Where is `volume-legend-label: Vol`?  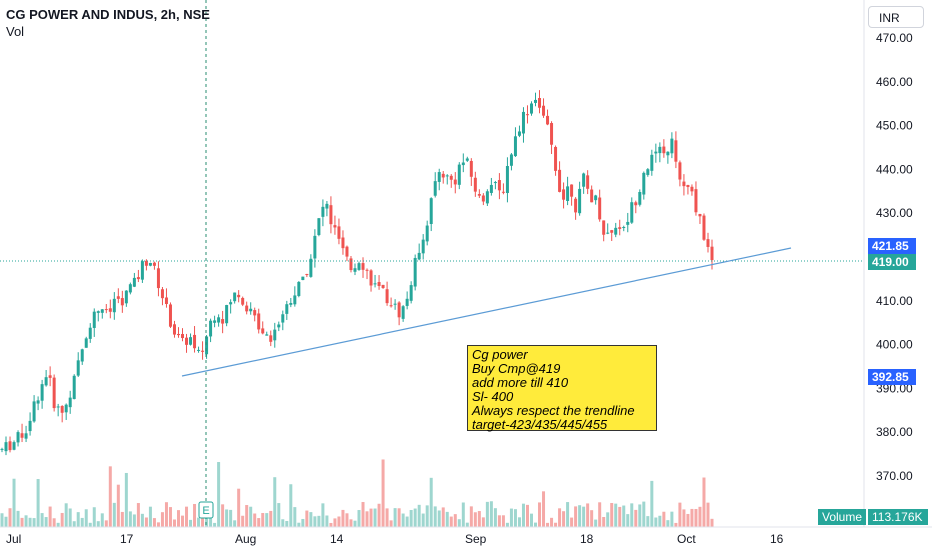 volume-legend-label: Vol is located at coordinates (15, 31).